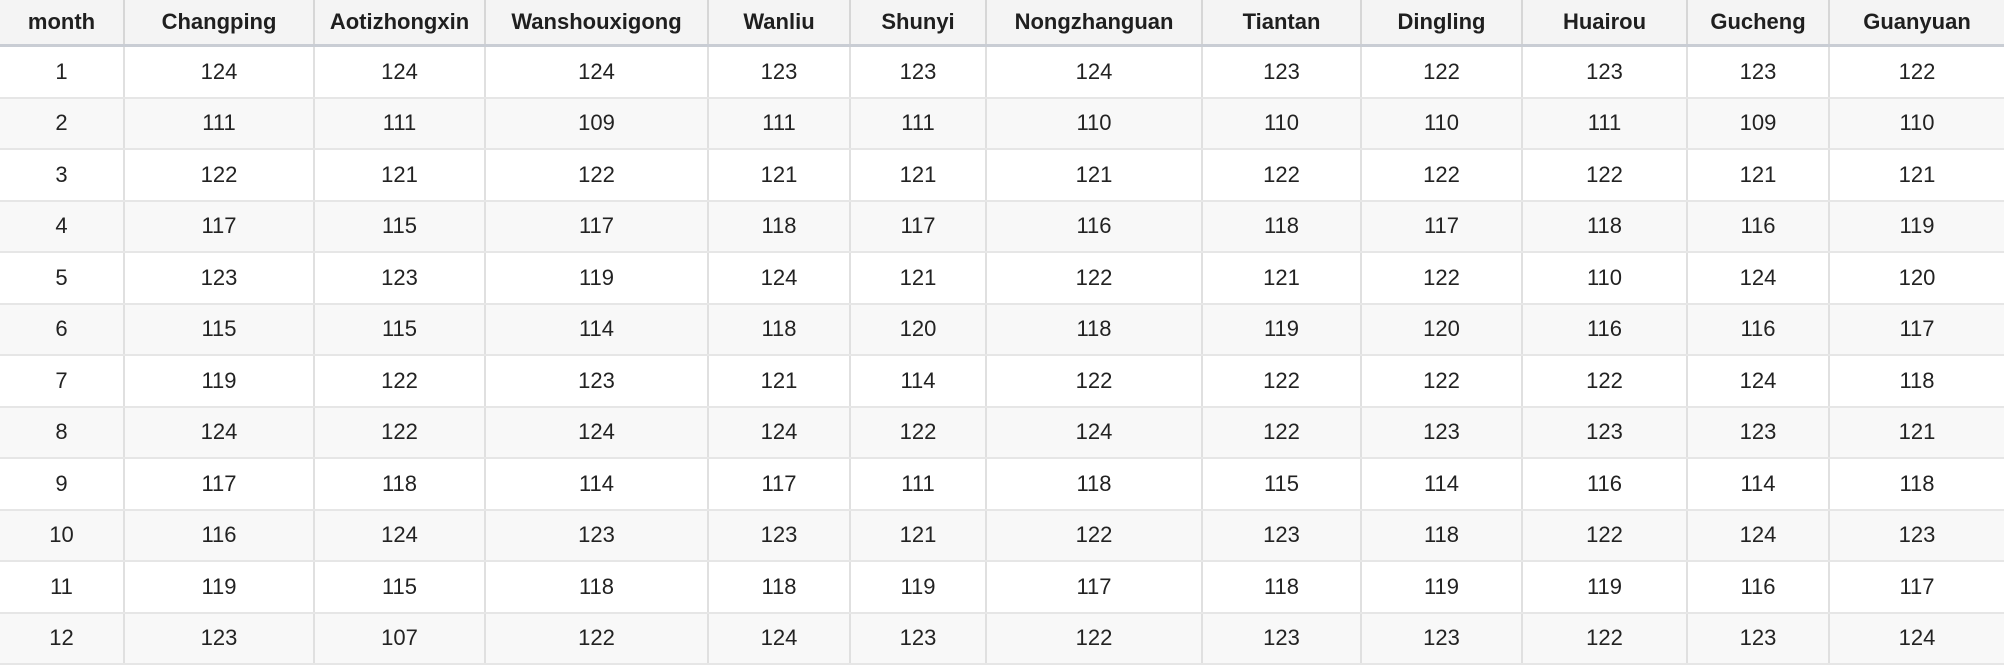  I want to click on table-cell-month: 12, so click(62, 638).